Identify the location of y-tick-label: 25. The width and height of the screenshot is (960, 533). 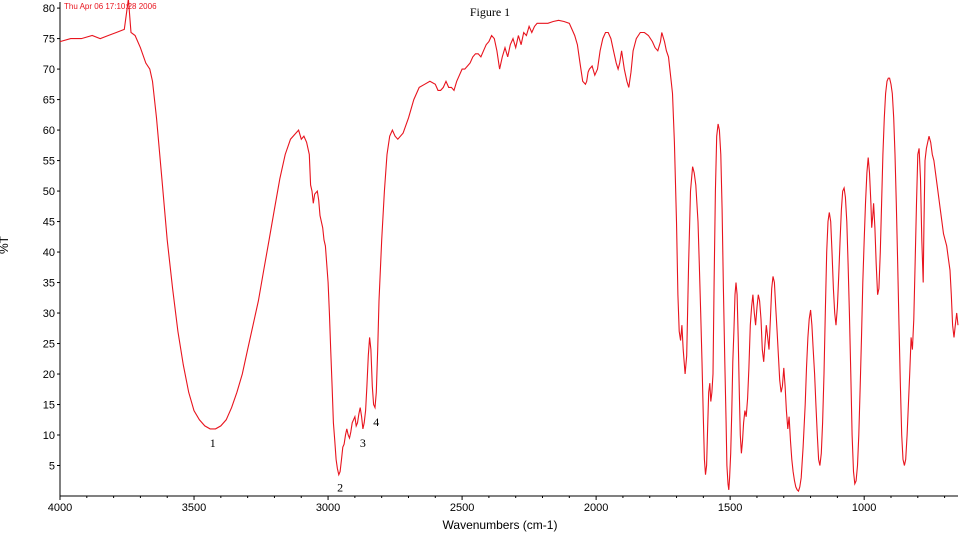
(49, 345).